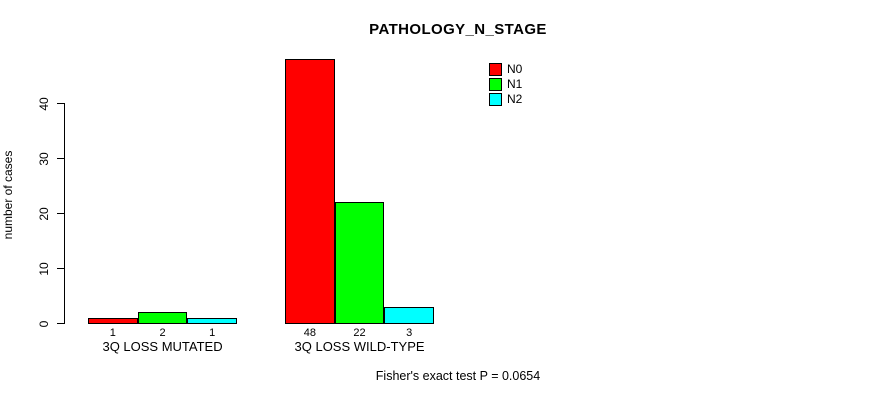 The image size is (890, 400). I want to click on legend-item-label: N1, so click(515, 84).